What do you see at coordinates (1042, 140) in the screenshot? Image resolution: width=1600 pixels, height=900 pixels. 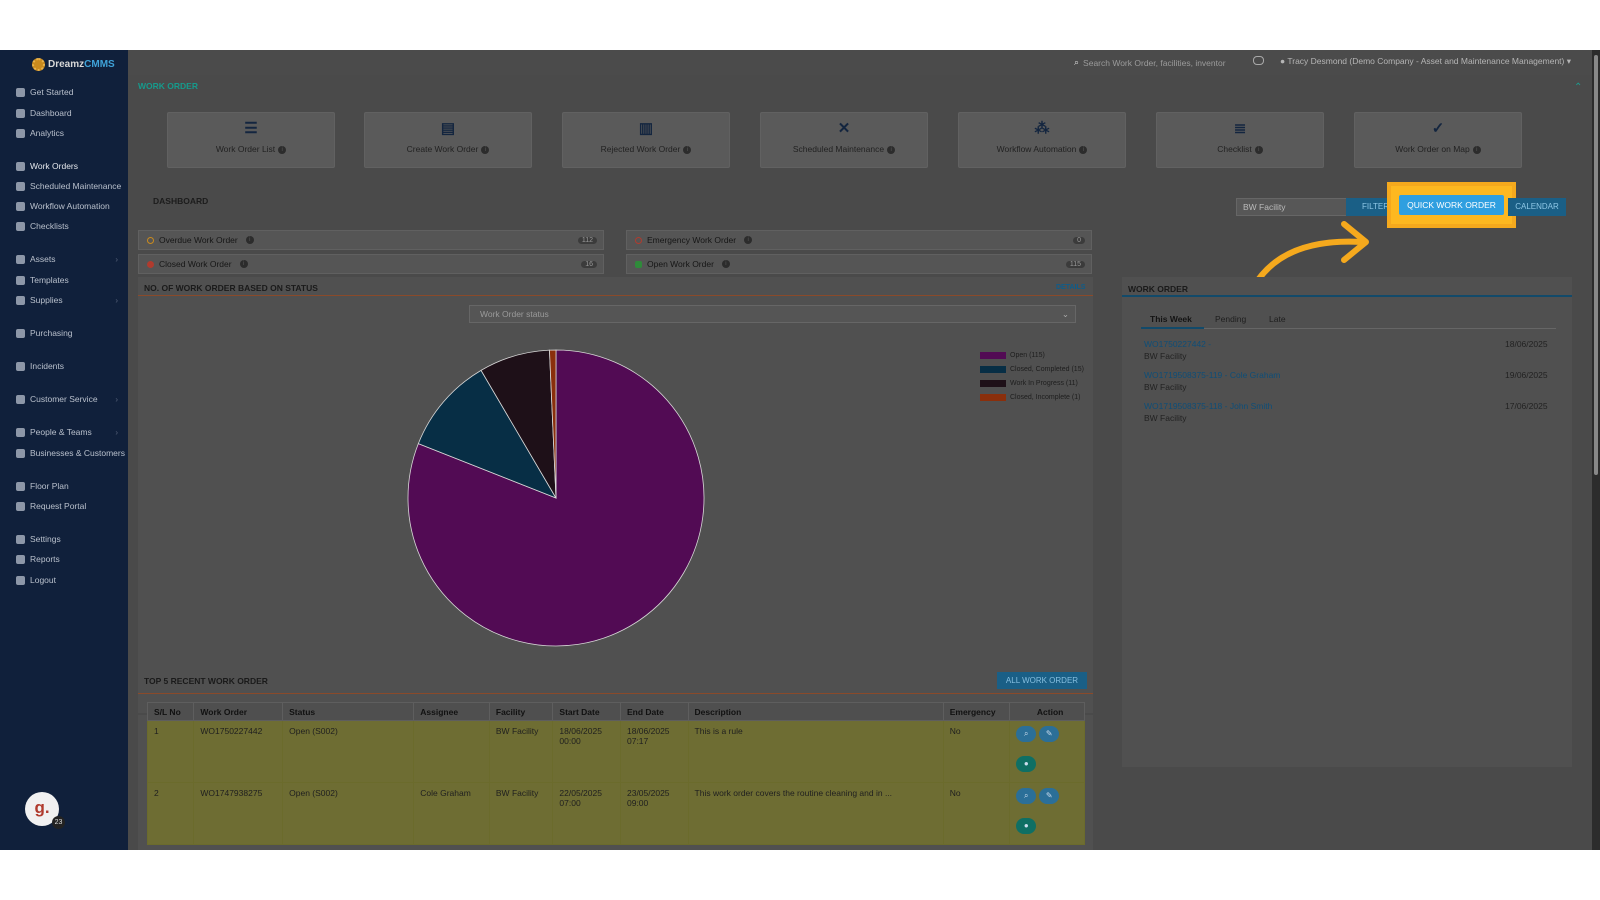 I see `tile-workflow-automation: ⁂ Workflow Automation i` at bounding box center [1042, 140].